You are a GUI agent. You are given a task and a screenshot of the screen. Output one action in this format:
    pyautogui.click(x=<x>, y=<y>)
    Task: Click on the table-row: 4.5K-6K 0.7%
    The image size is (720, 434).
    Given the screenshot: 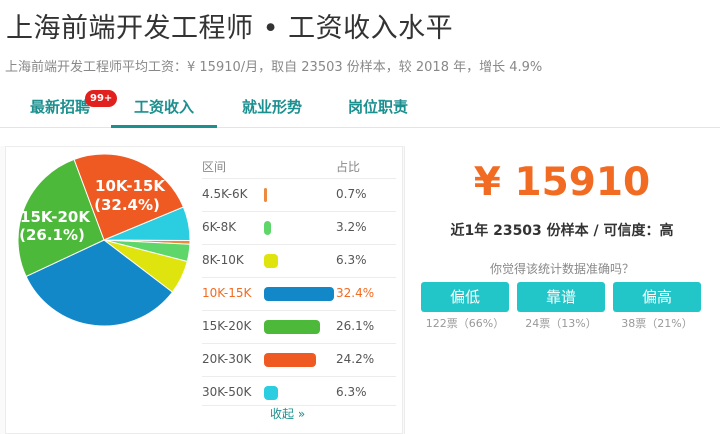 What is the action you would take?
    pyautogui.click(x=299, y=194)
    